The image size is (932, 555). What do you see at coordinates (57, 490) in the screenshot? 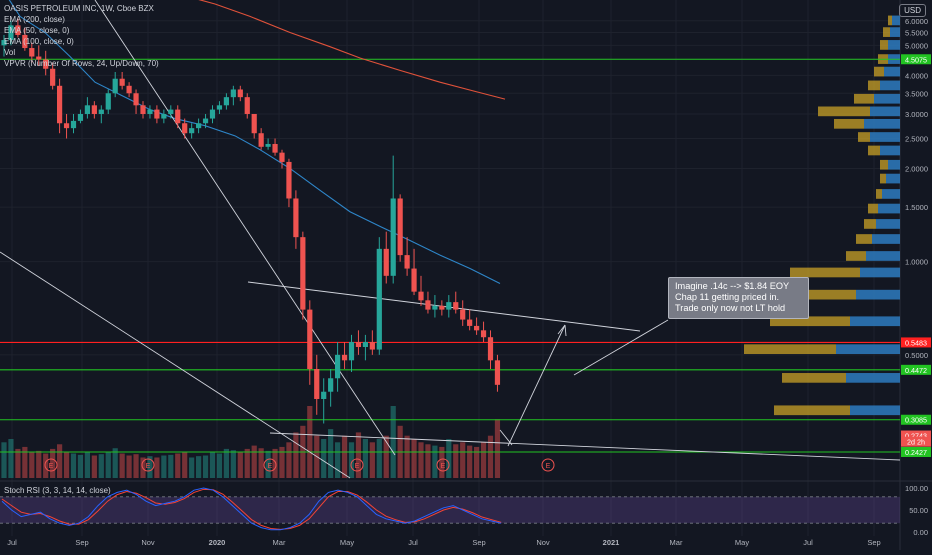
I see `stoch-rsi-label: Stoch RSI (3, 3, 14, 14, close)` at bounding box center [57, 490].